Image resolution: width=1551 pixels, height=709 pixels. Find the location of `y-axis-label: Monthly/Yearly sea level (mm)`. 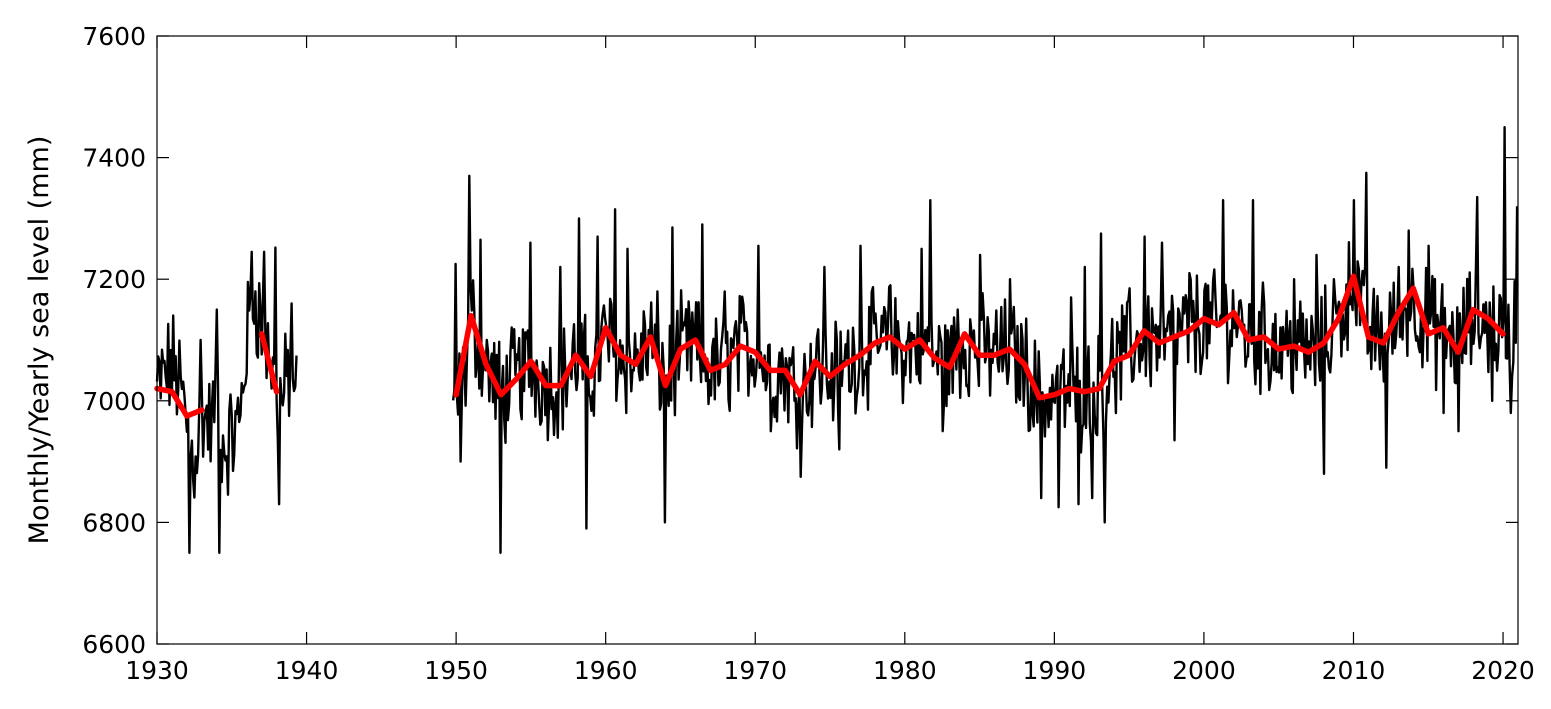

y-axis-label: Monthly/Yearly sea level (mm) is located at coordinates (39, 340).